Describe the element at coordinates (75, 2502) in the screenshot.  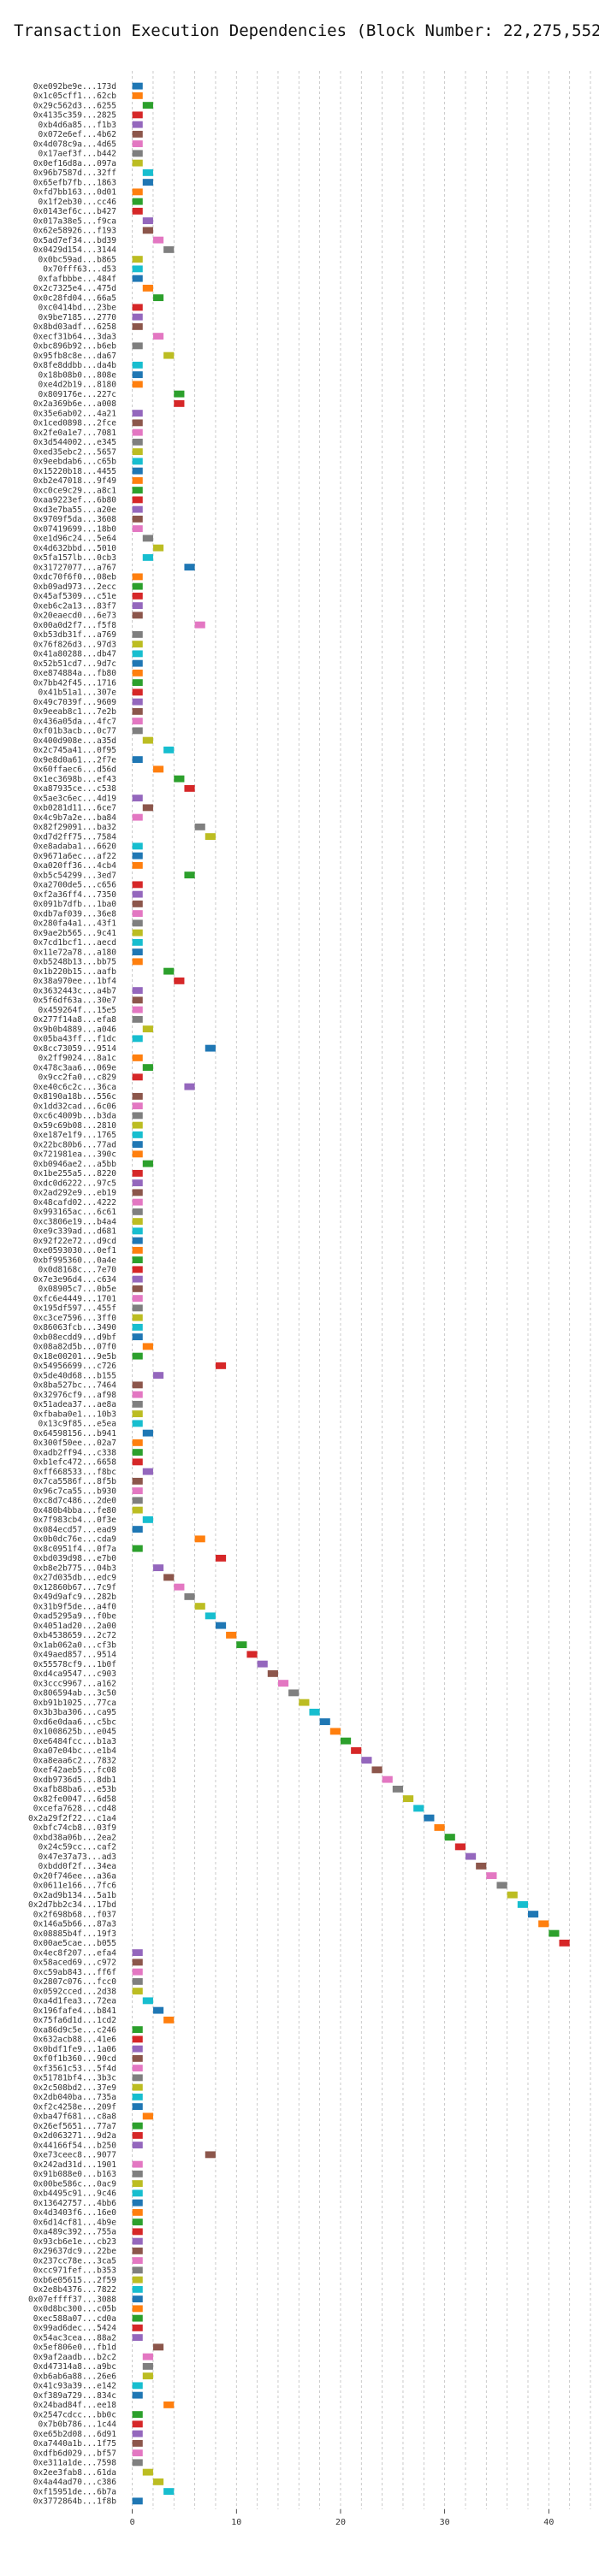
I see `y-tick-label: 0x3772864b...1f8b` at that location.